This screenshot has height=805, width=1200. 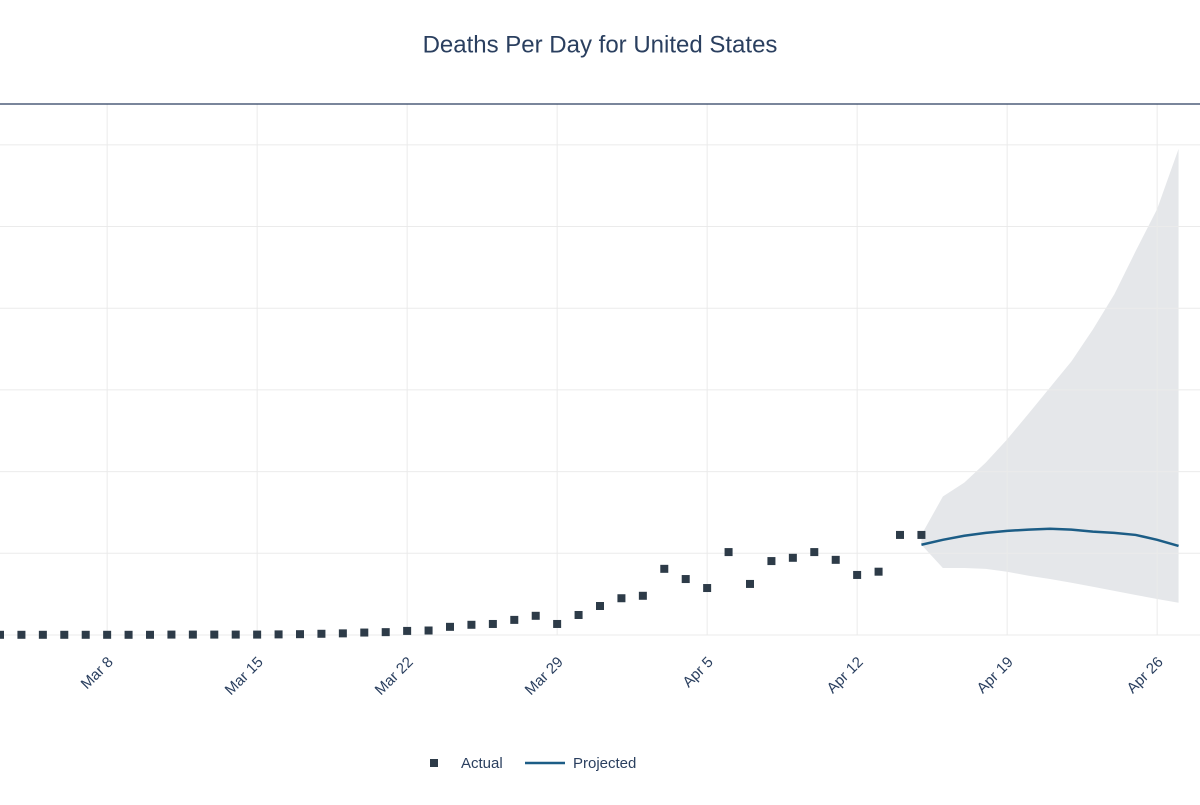 What do you see at coordinates (845, 675) in the screenshot?
I see `x-tick-label: Apr 12` at bounding box center [845, 675].